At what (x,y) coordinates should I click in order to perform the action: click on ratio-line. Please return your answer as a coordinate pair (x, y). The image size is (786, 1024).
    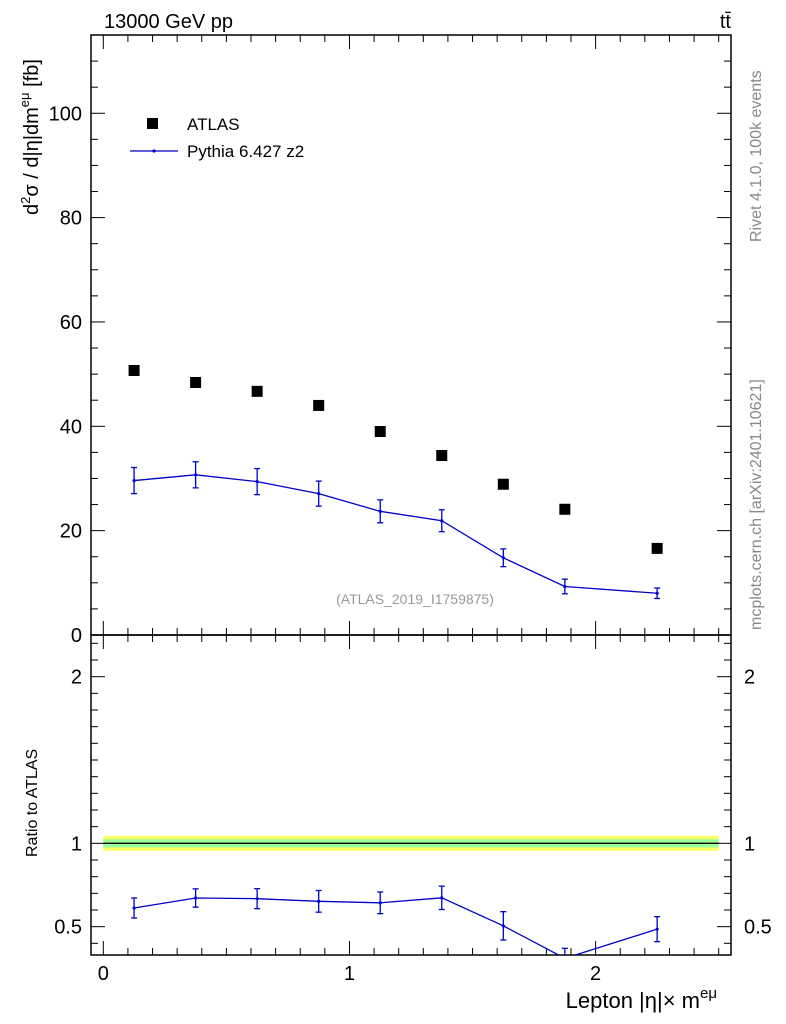
    Looking at the image, I should click on (395, 926).